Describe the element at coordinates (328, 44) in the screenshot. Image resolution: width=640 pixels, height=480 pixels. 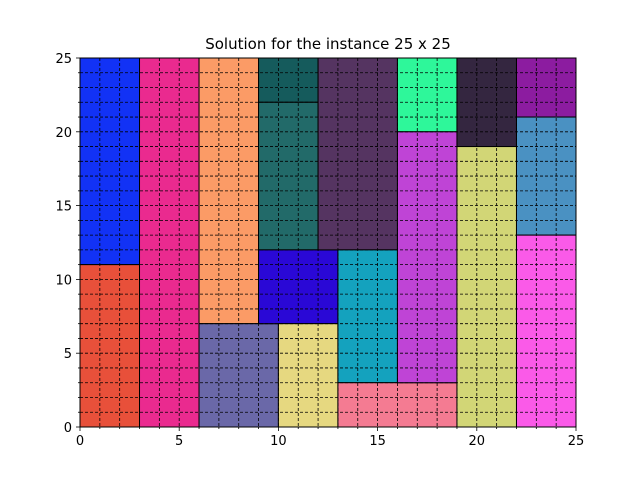
I see `chart-title: Solution for the instance 25 x 25` at that location.